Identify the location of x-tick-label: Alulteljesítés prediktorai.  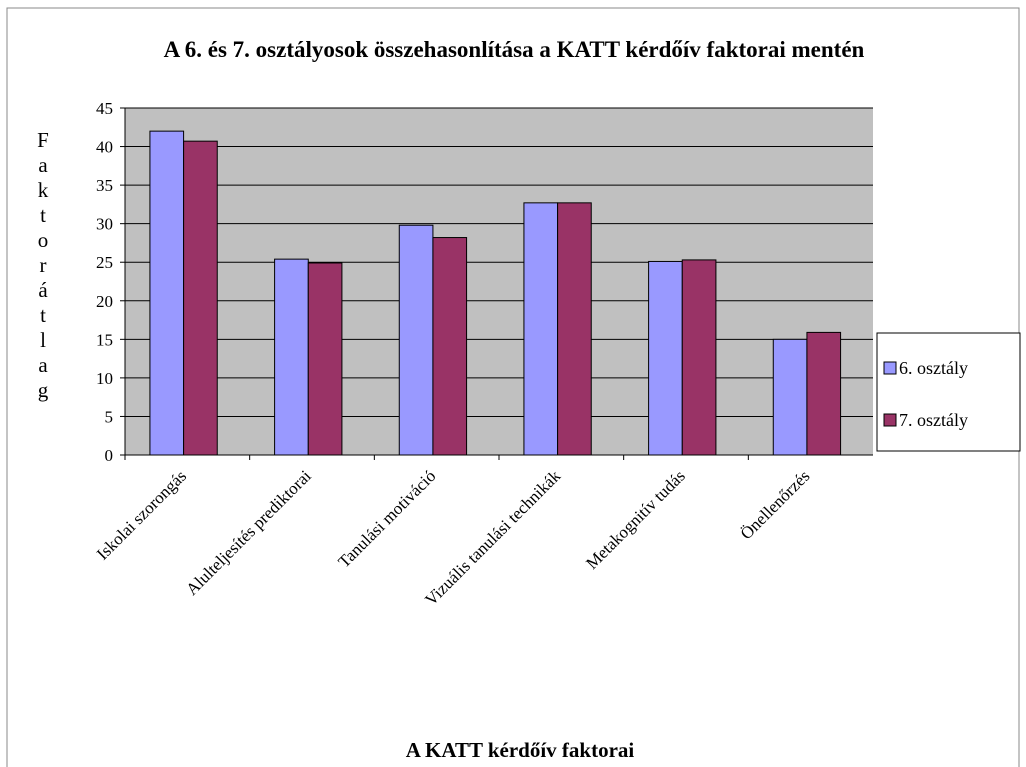
(248, 532).